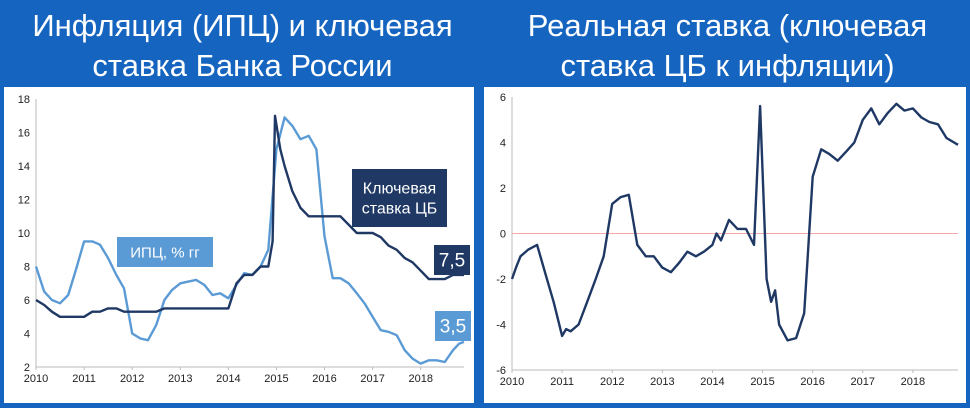  What do you see at coordinates (501, 371) in the screenshot?
I see `y-tick-label: -6` at bounding box center [501, 371].